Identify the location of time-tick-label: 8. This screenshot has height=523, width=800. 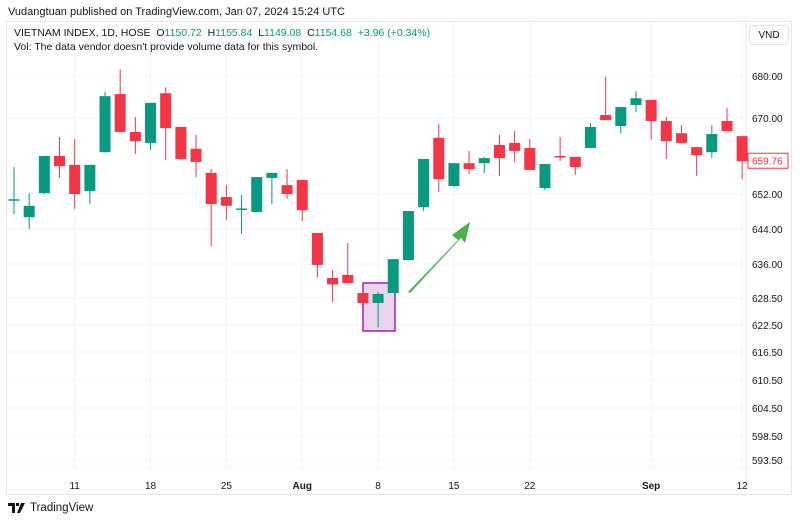
(378, 486).